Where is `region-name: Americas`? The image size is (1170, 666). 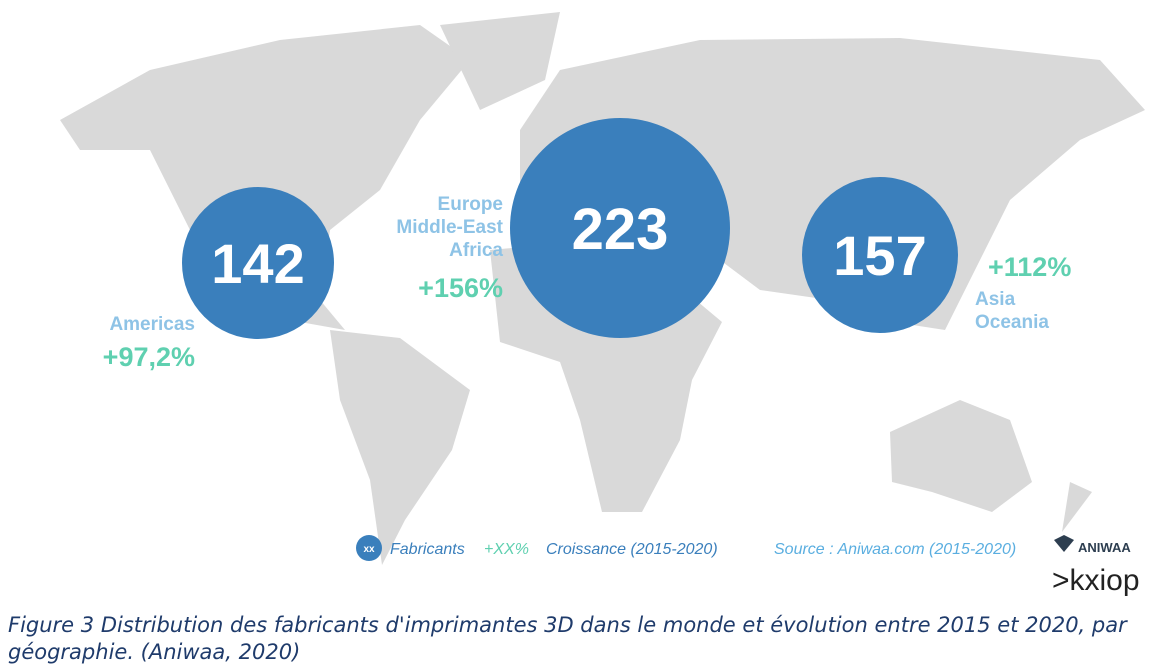
region-name: Americas is located at coordinates (152, 324).